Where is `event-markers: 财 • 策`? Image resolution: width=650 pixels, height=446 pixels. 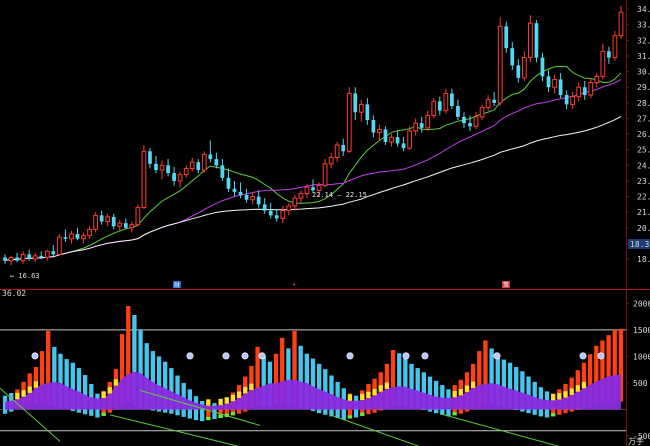
event-markers: 财 • 策 is located at coordinates (341, 285).